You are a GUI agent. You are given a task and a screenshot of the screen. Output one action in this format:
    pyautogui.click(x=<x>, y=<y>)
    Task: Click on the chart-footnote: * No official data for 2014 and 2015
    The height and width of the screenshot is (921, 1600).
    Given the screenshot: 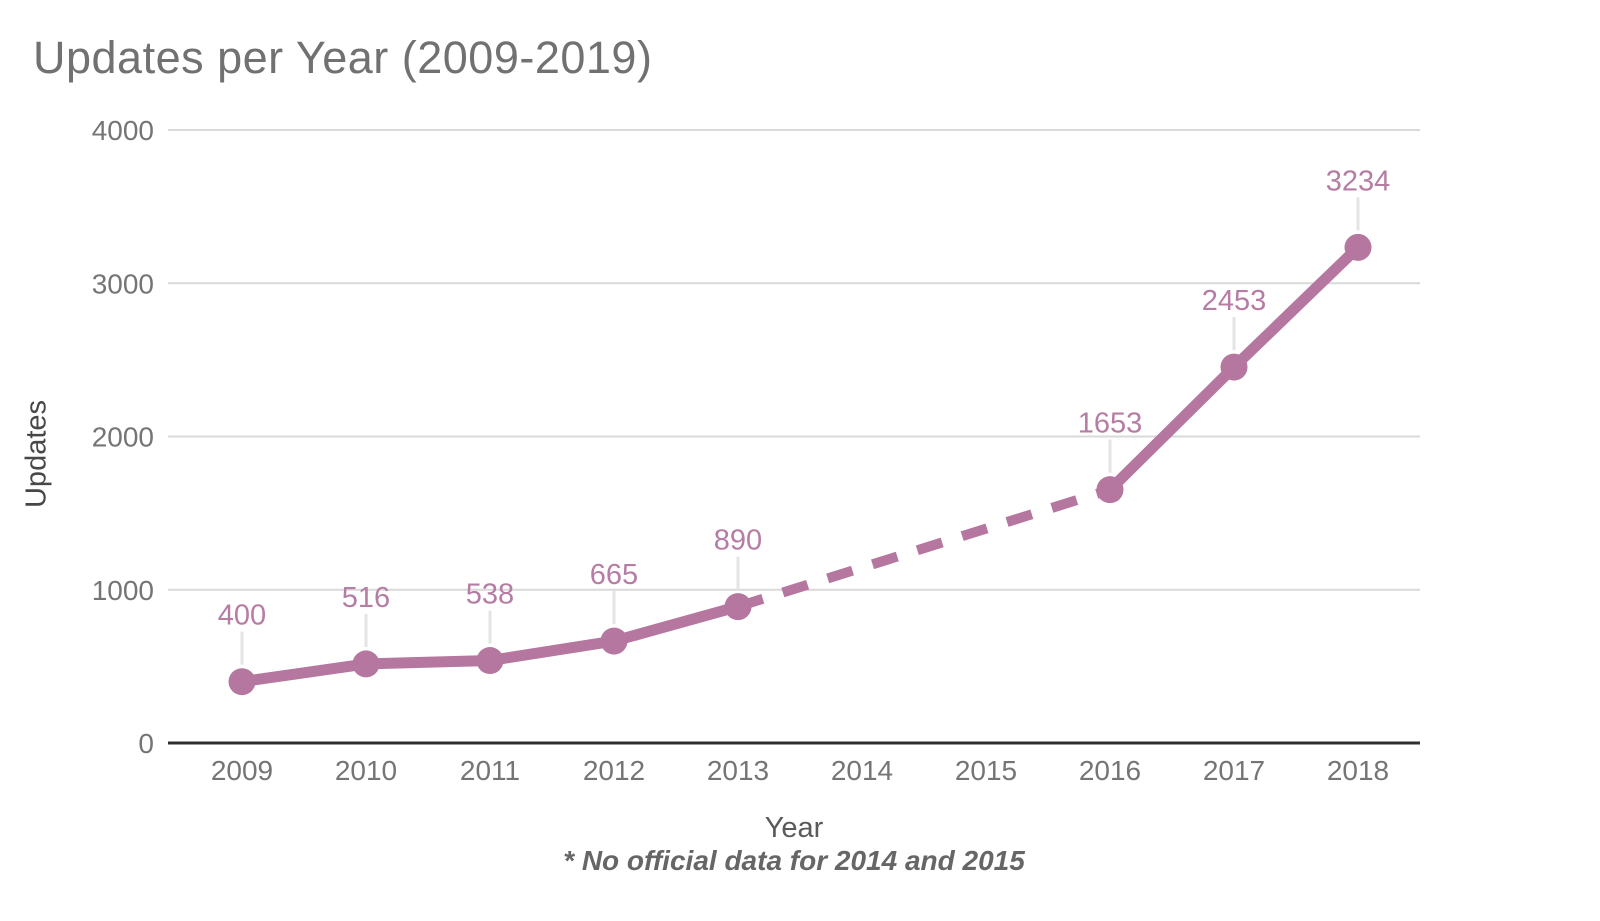 What is the action you would take?
    pyautogui.click(x=794, y=860)
    